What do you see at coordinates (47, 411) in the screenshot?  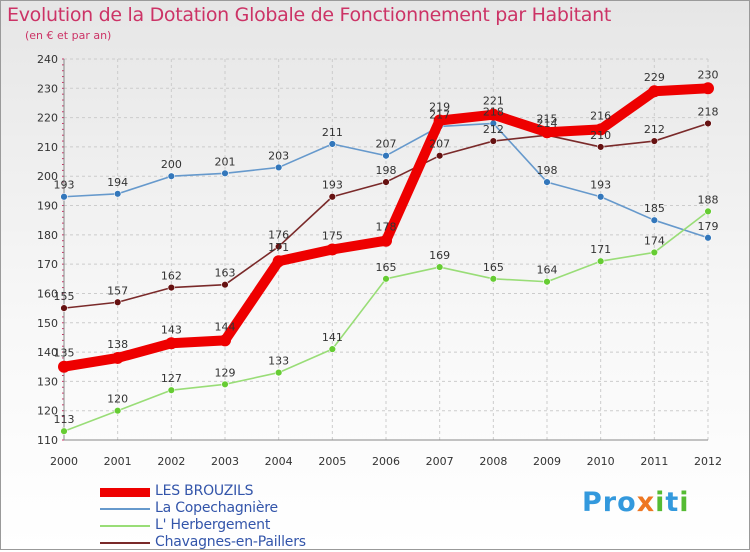 I see `y-tick-label: 120` at bounding box center [47, 411].